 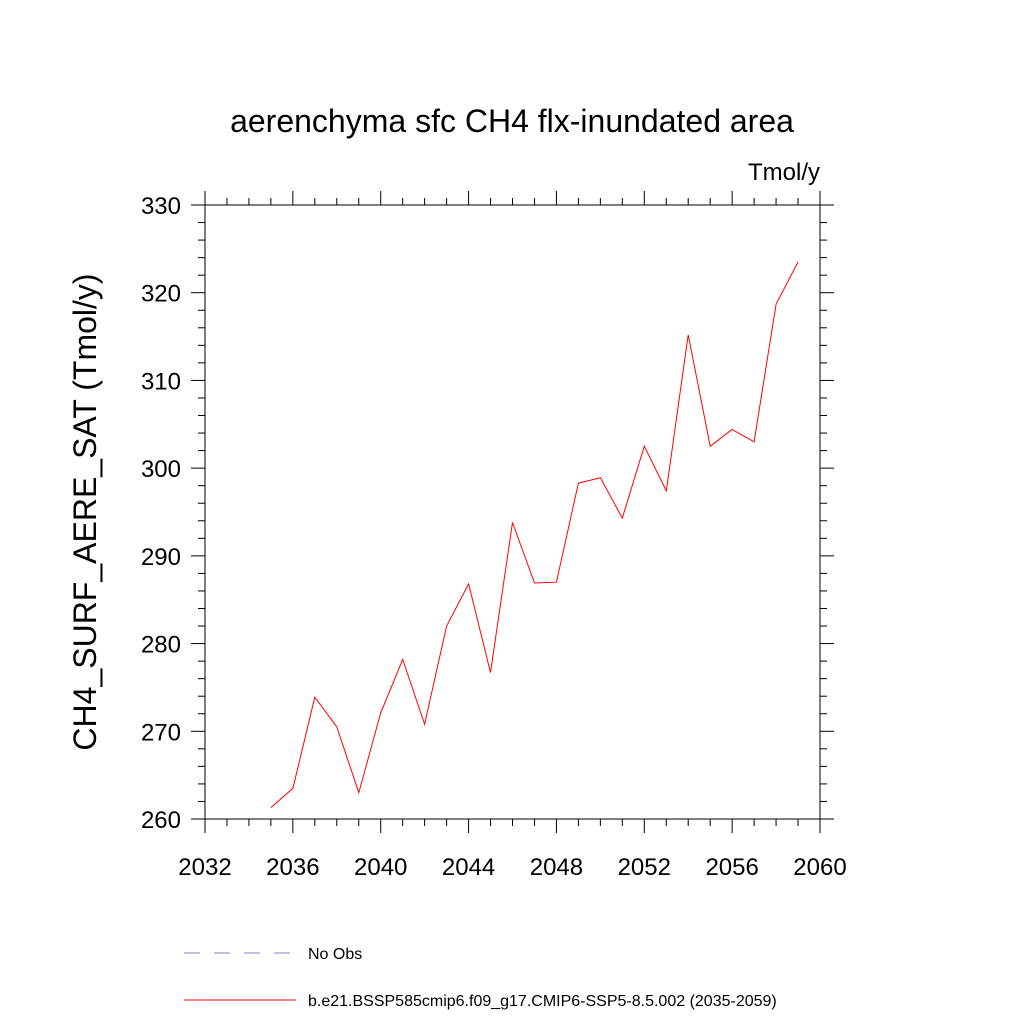 What do you see at coordinates (161, 820) in the screenshot?
I see `y-tick-label: 260` at bounding box center [161, 820].